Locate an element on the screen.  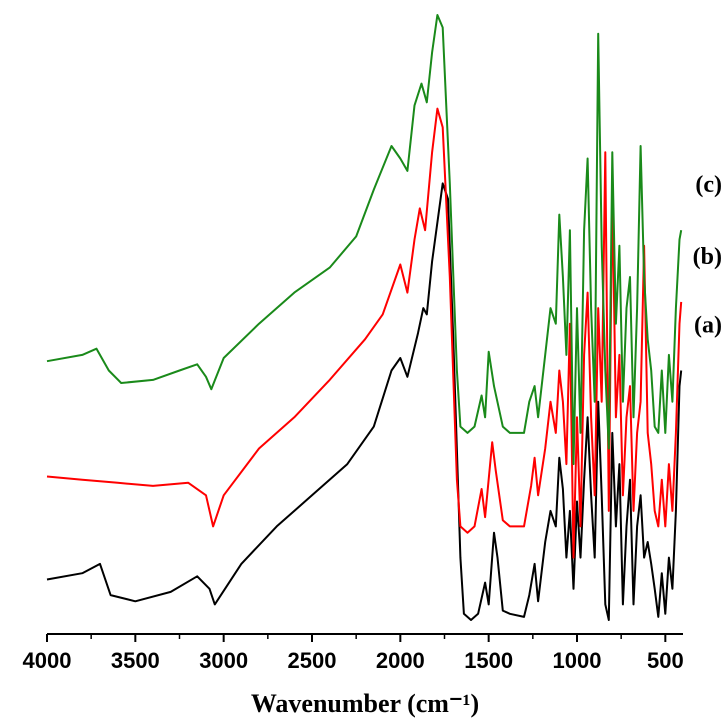
x-tick-label: 500 is located at coordinates (665, 660).